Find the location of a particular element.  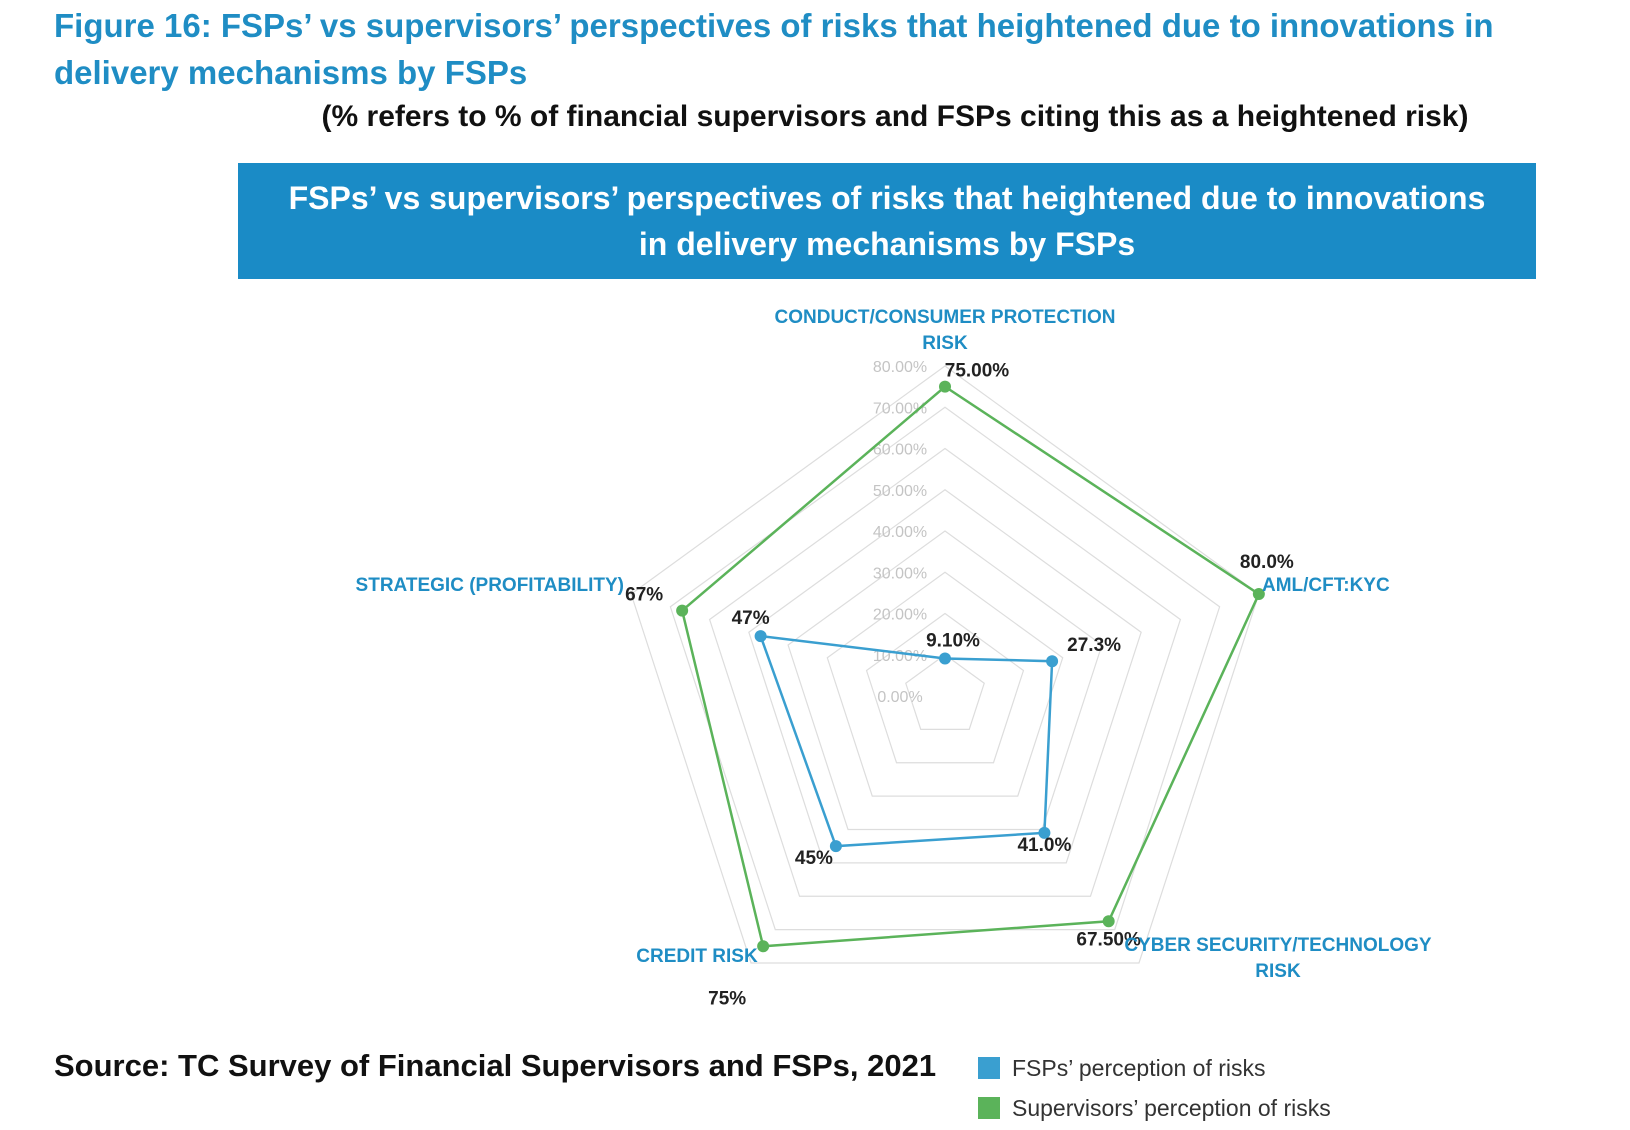

axis-label: STRATEGIC (PROFITABILITY) is located at coordinates (490, 585).